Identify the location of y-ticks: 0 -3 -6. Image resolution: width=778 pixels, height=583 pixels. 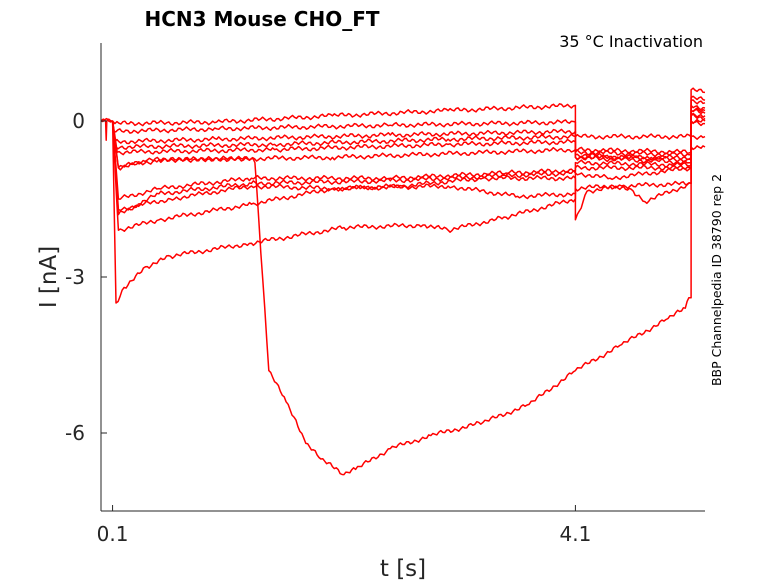
(86, 277).